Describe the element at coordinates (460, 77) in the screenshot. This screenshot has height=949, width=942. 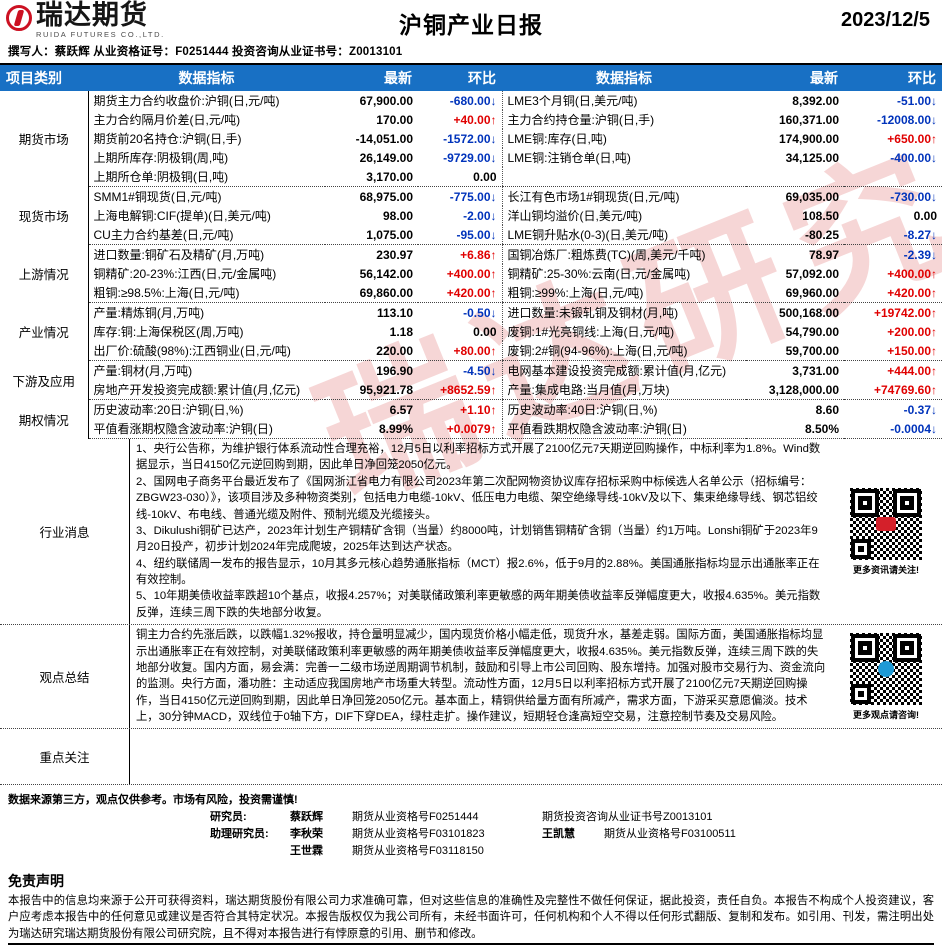
I see `th-change: 环比` at that location.